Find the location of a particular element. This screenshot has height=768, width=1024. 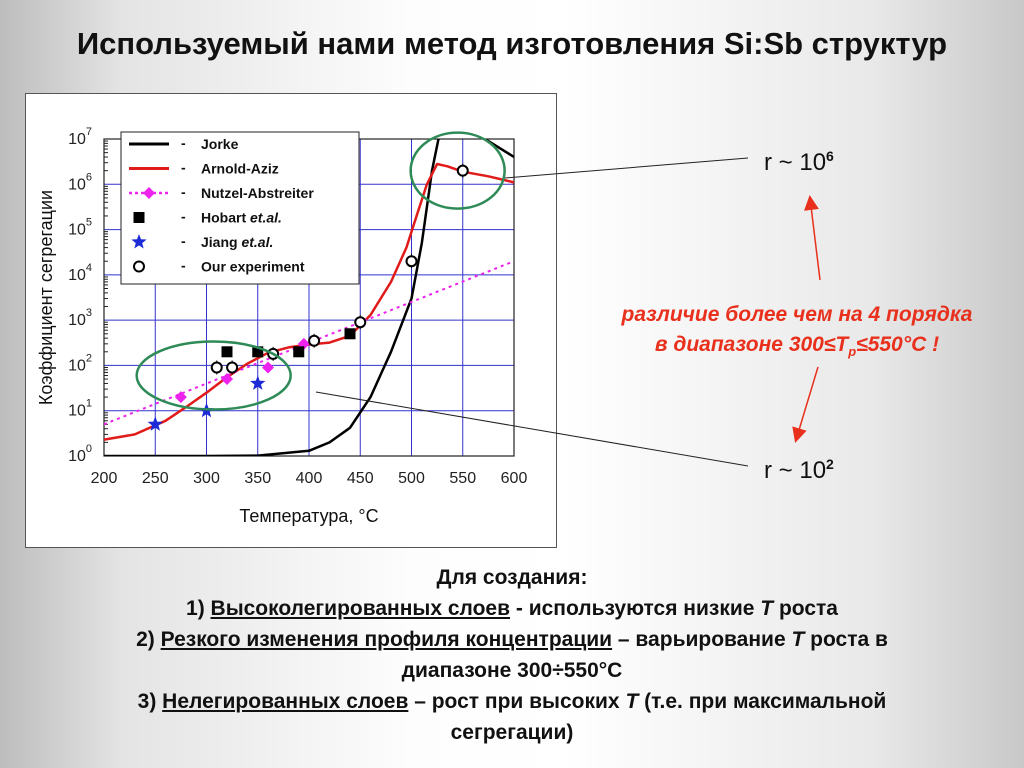

creation-heading: Для создания: is located at coordinates (512, 577).